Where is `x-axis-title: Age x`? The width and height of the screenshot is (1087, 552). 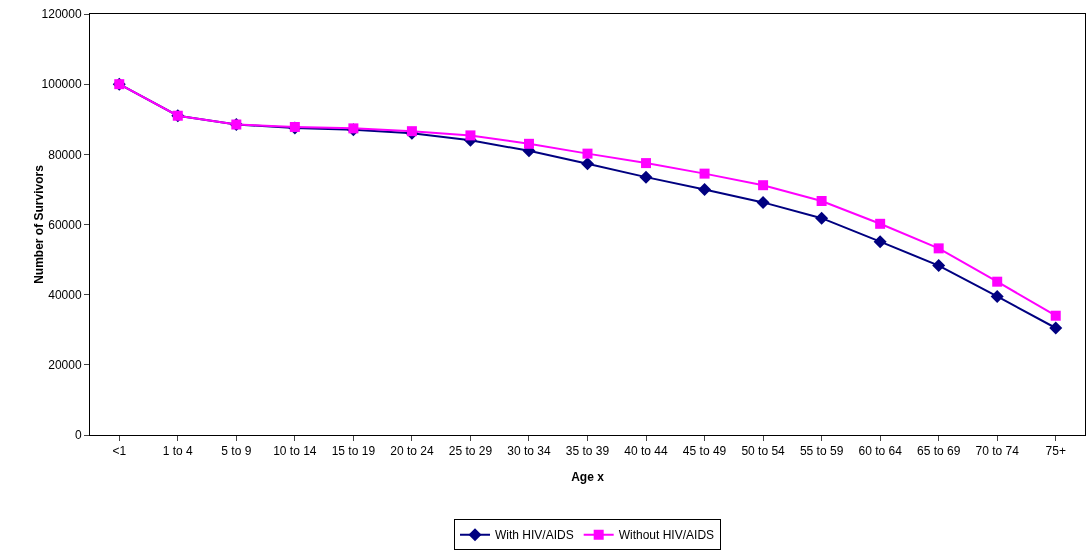
x-axis-title: Age x is located at coordinates (588, 477).